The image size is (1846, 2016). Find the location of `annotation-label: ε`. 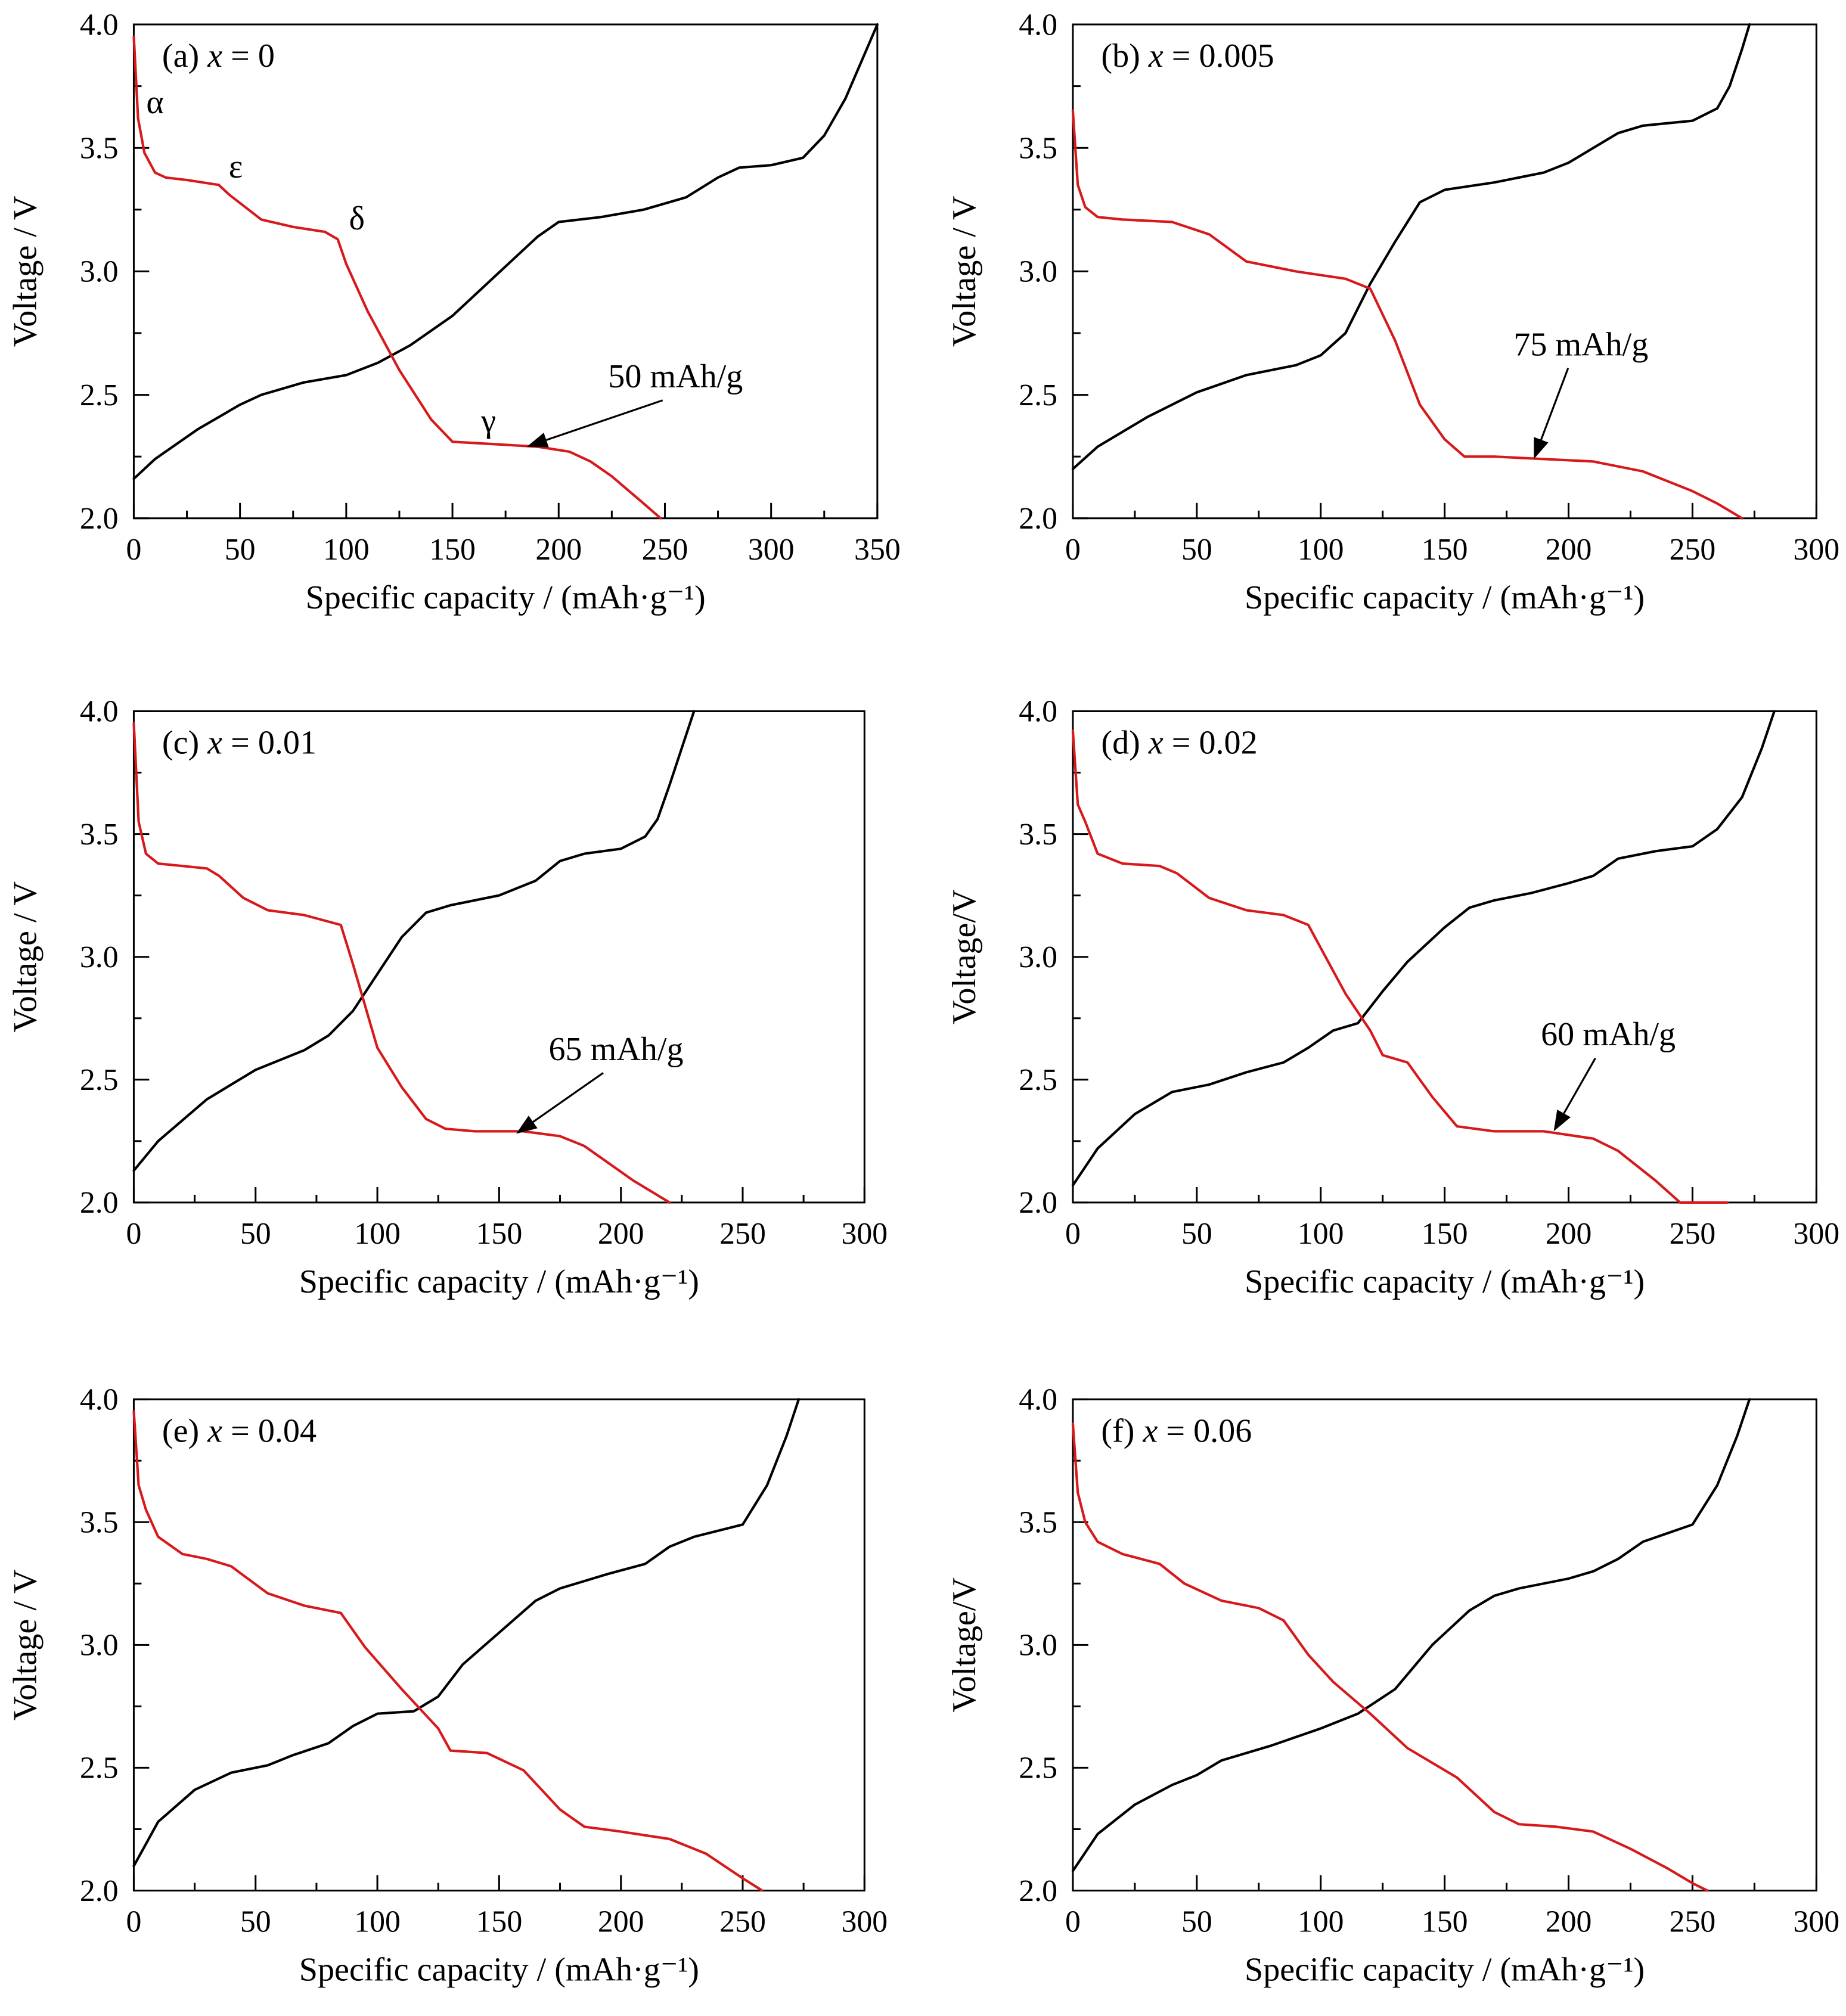

annotation-label: ε is located at coordinates (236, 166).